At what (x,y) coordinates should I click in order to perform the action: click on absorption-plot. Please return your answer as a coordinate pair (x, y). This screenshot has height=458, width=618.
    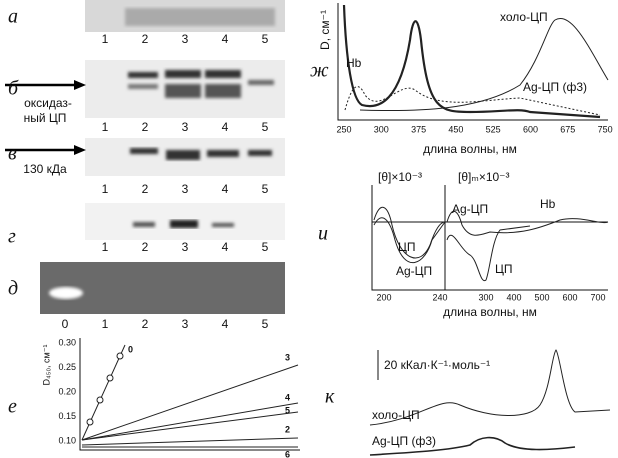
    Looking at the image, I should click on (473, 62).